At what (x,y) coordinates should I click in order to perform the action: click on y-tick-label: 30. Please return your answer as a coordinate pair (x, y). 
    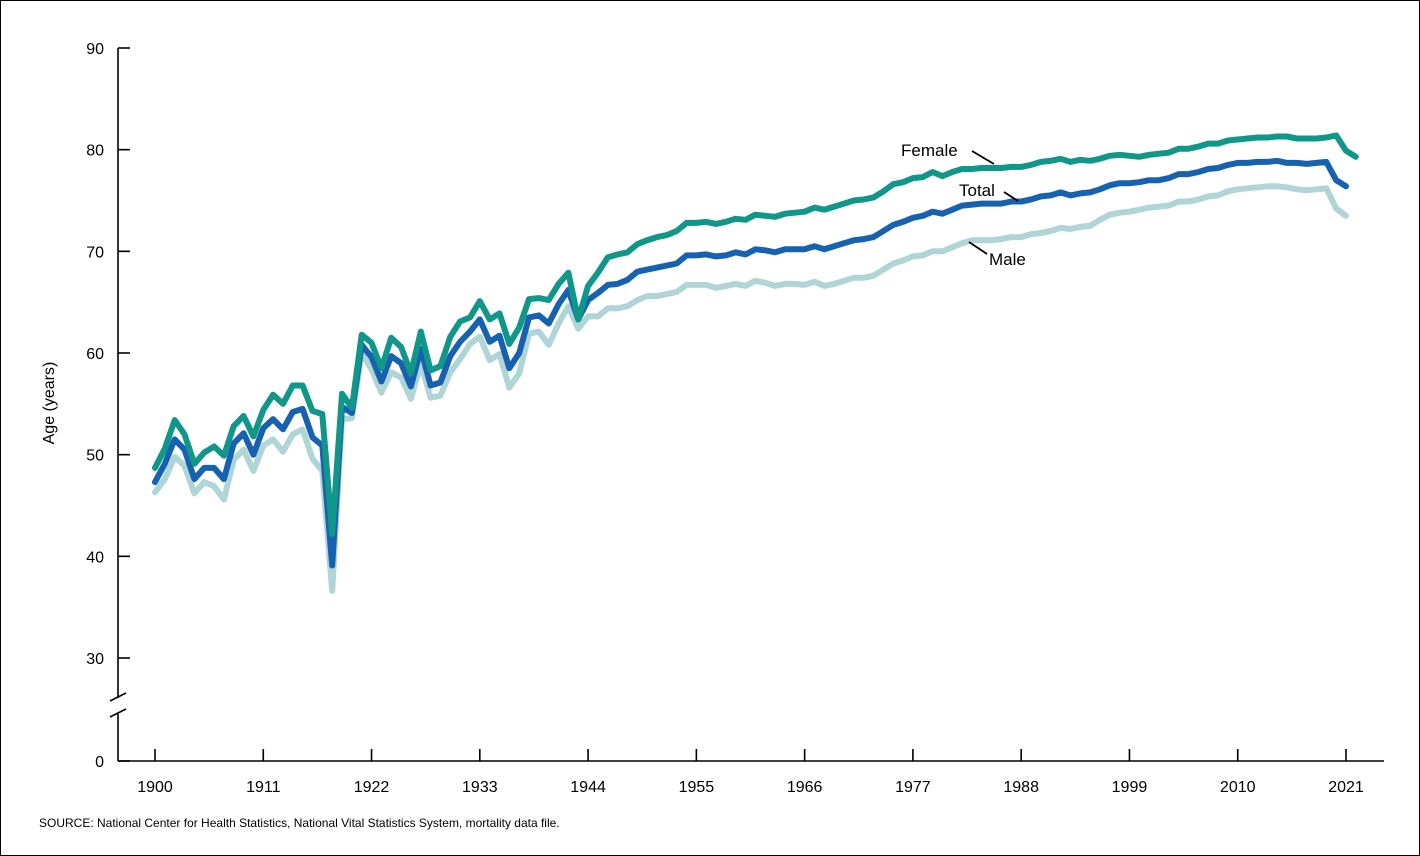
    Looking at the image, I should click on (95, 659).